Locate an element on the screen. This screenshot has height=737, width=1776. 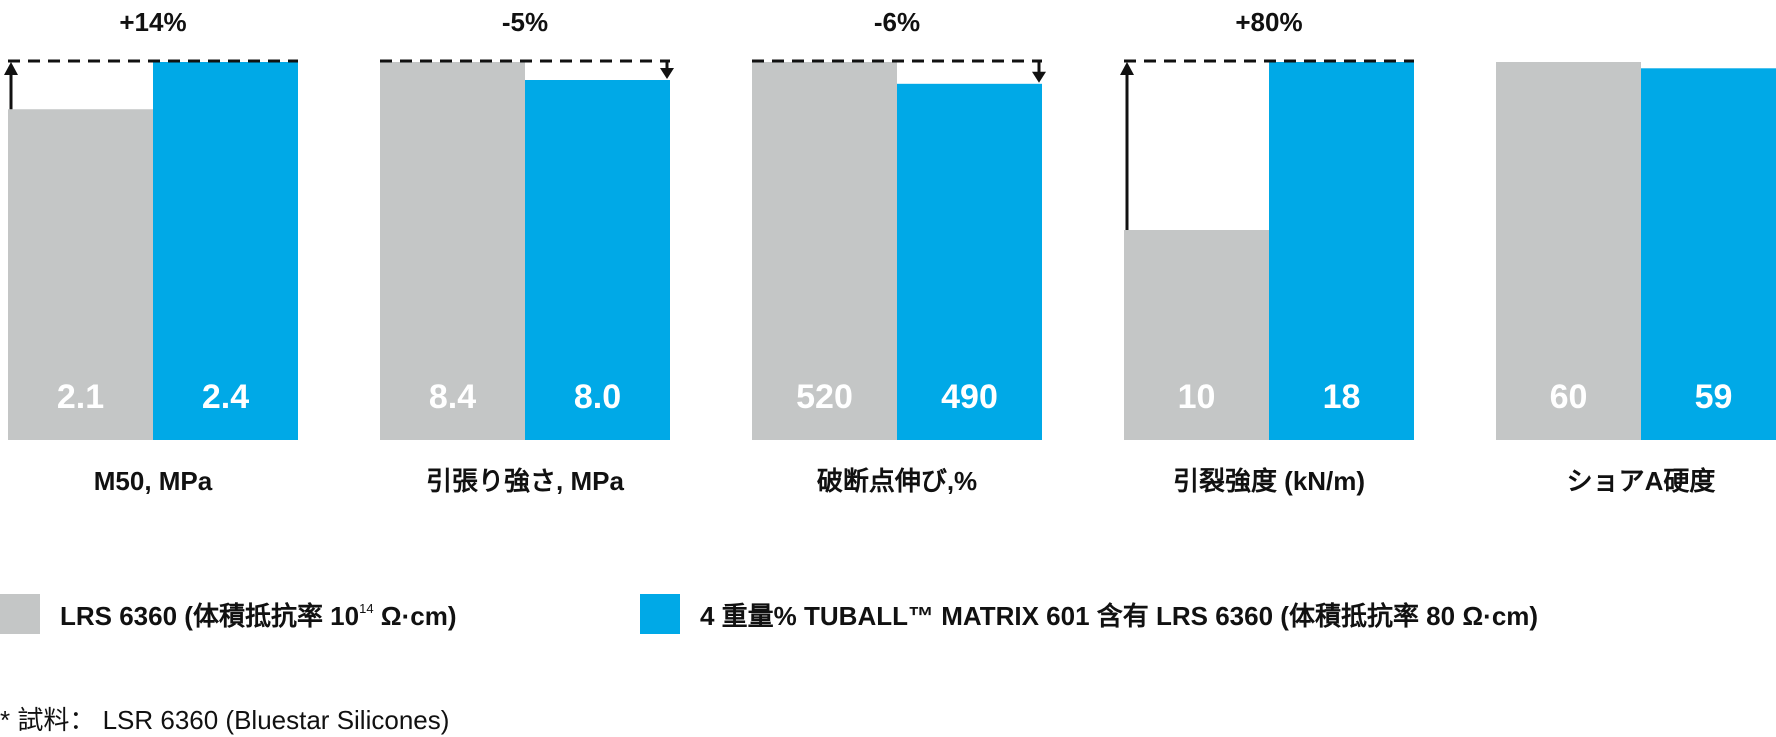
data-label-3-series-1: 520 is located at coordinates (824, 397).